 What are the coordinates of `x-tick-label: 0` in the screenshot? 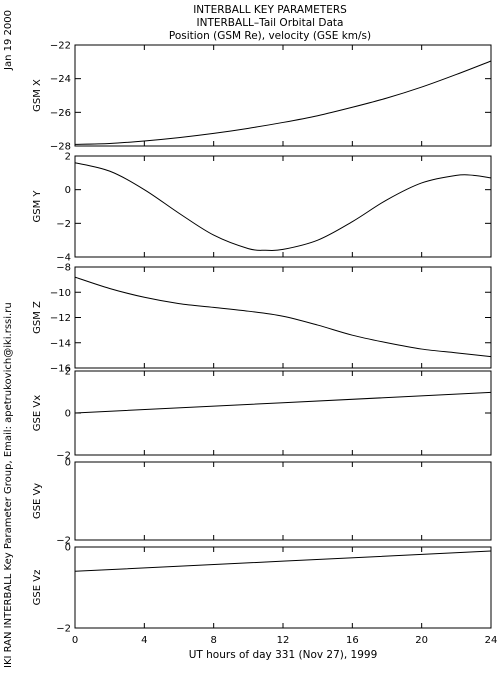 It's located at (75, 640).